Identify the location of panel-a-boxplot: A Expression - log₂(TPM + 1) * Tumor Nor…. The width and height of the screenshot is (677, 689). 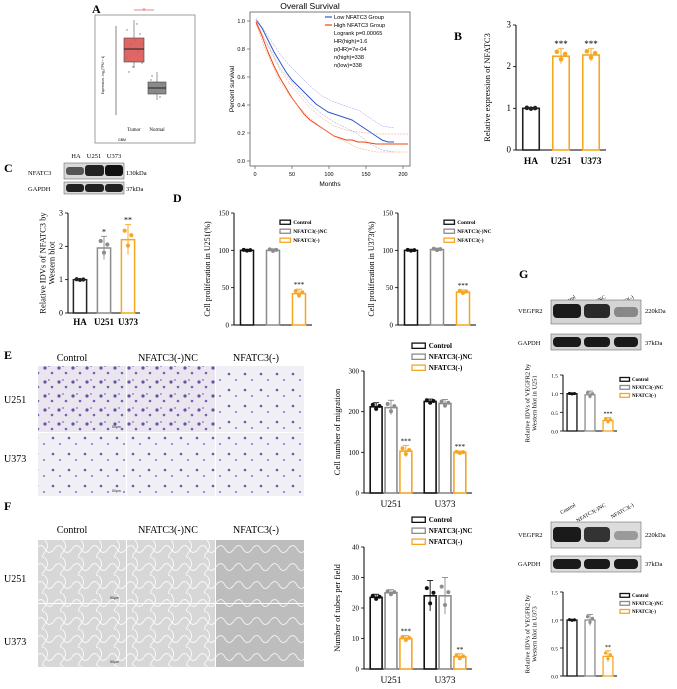
(144, 73).